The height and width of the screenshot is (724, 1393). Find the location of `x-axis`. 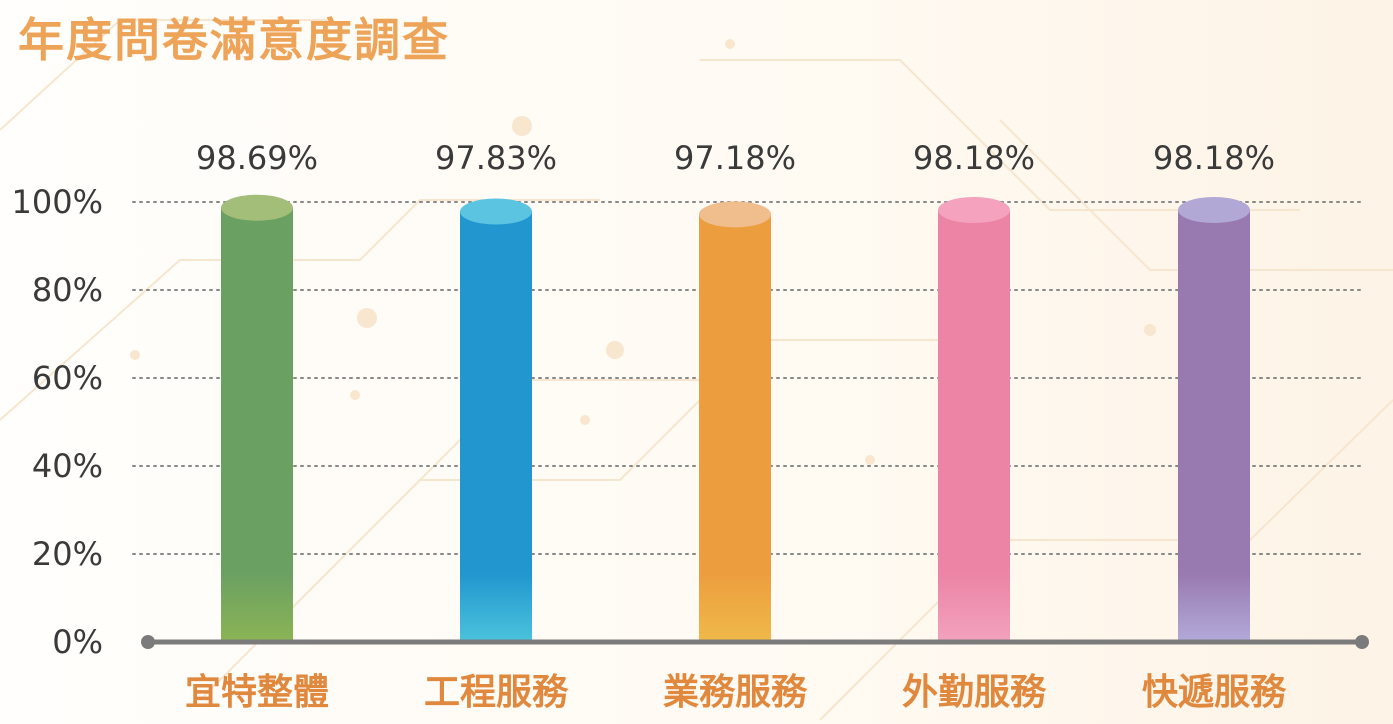

x-axis is located at coordinates (755, 642).